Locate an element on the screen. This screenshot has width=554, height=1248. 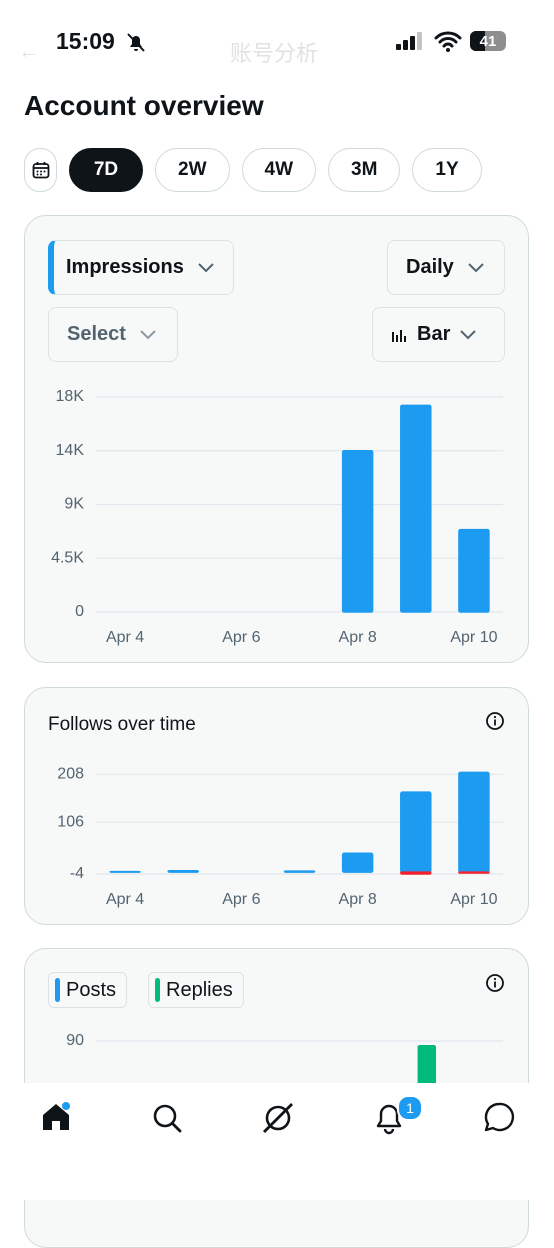
y-tick-label: 208 is located at coordinates (70, 774).